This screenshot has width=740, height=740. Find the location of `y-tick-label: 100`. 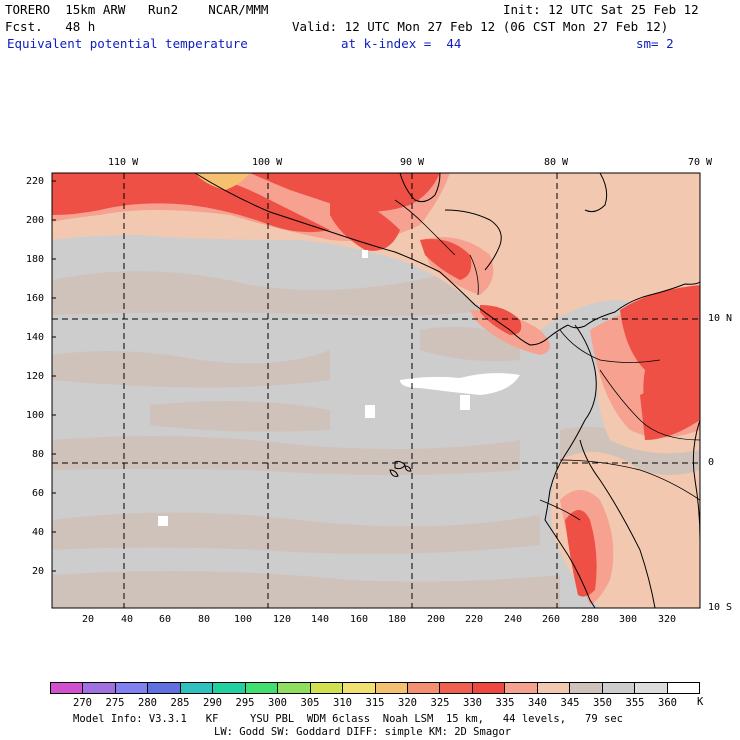

y-tick-label: 100 is located at coordinates (35, 415).